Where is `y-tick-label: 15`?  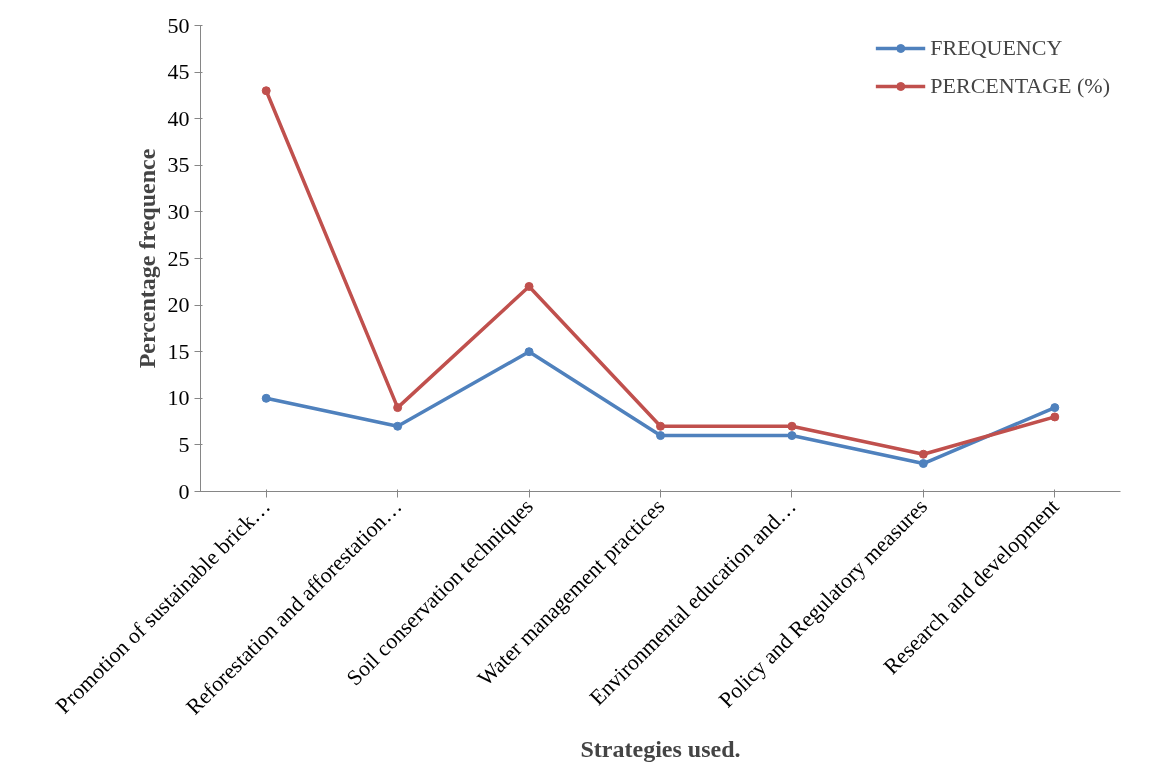 y-tick-label: 15 is located at coordinates (178, 351).